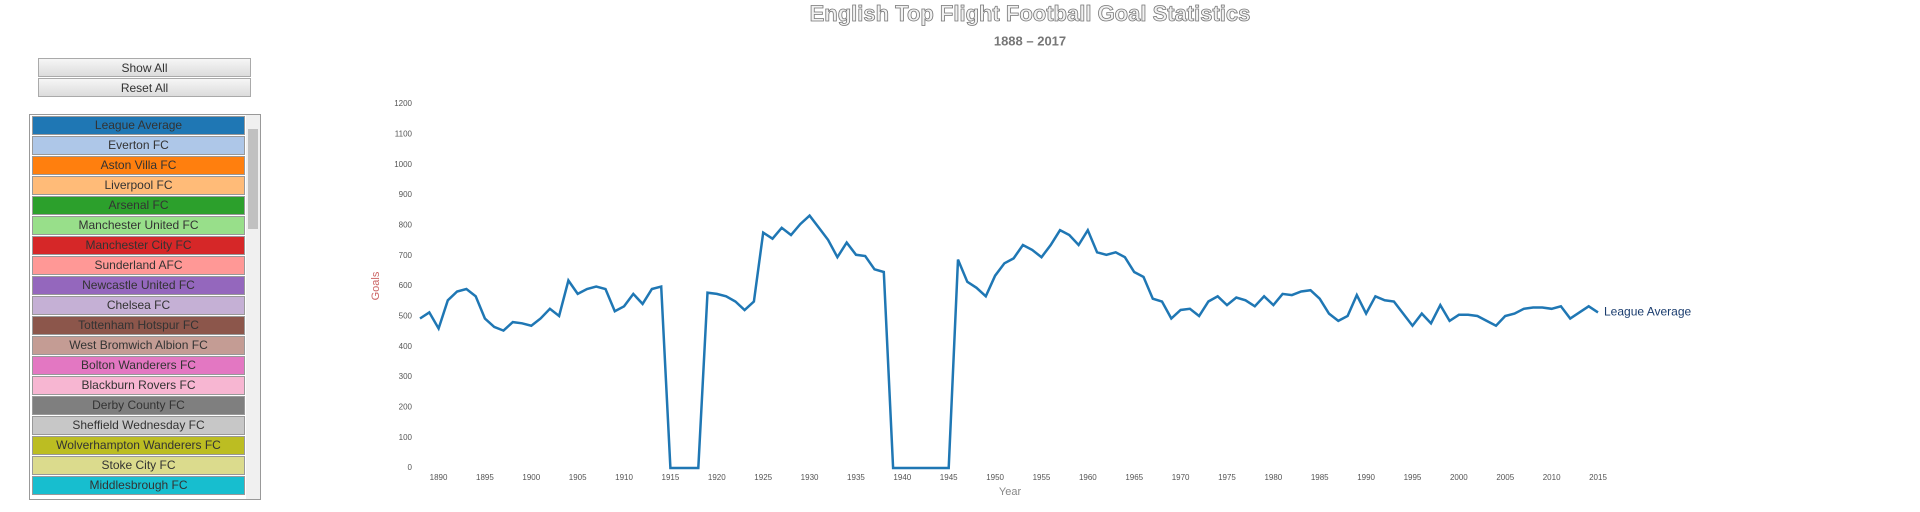 The height and width of the screenshot is (512, 1920). Describe the element at coordinates (138, 285) in the screenshot. I see `team-item: Newcastle United FC` at that location.